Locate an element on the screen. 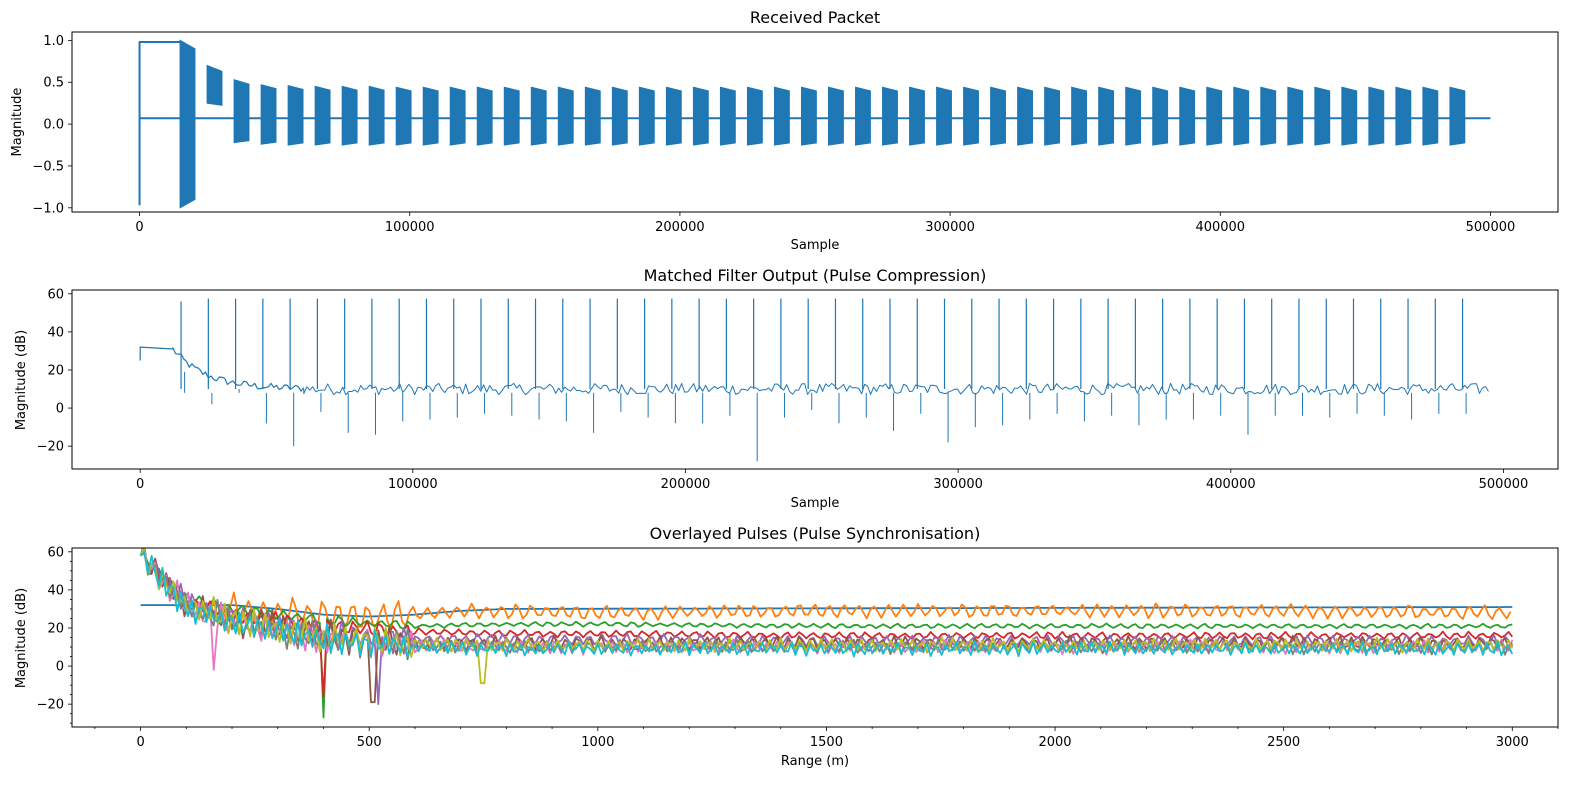 The height and width of the screenshot is (790, 1590). y-tick-label: 0.5 is located at coordinates (53, 83).